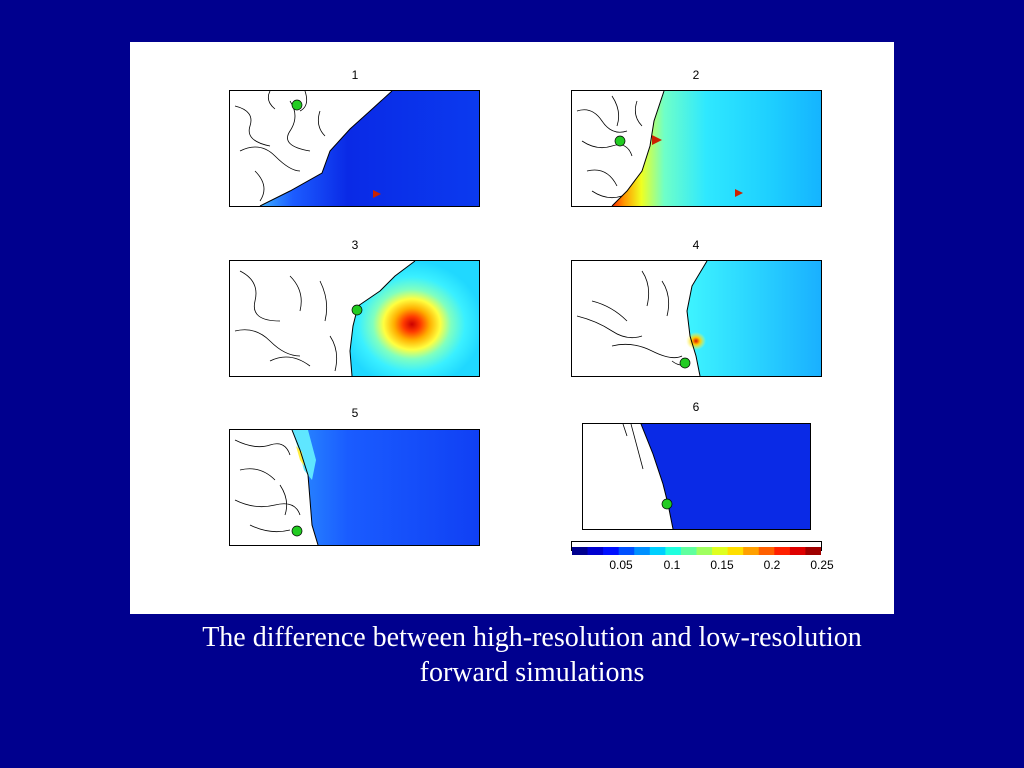 This screenshot has height=768, width=1024. Describe the element at coordinates (822, 565) in the screenshot. I see `colorbar-tick-label: 0.25` at that location.